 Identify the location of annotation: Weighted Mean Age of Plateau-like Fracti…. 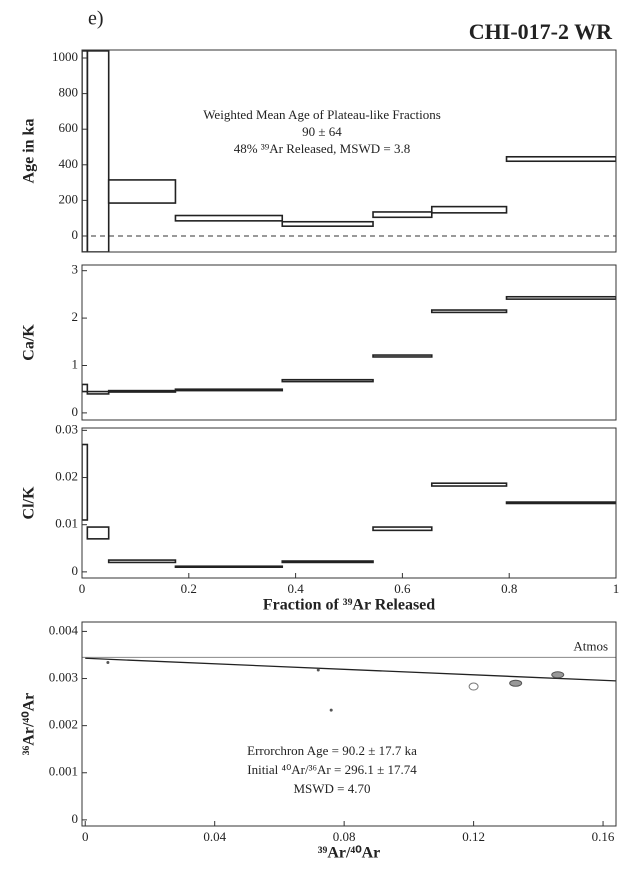
(322, 114).